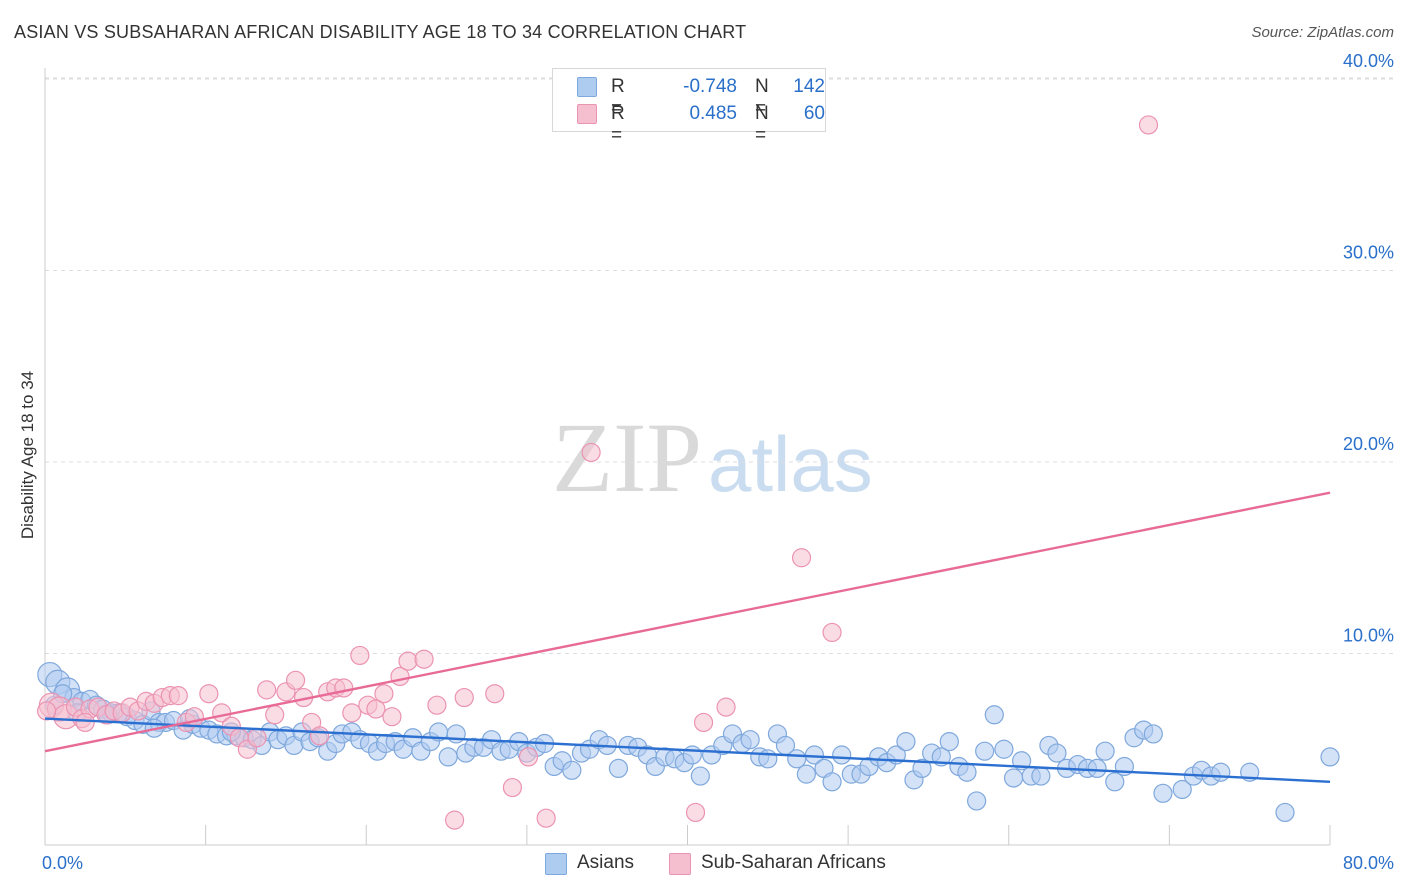 This screenshot has width=1406, height=892. Describe the element at coordinates (1322, 32) in the screenshot. I see `source-credit: Source: ZipAtlas.com` at that location.